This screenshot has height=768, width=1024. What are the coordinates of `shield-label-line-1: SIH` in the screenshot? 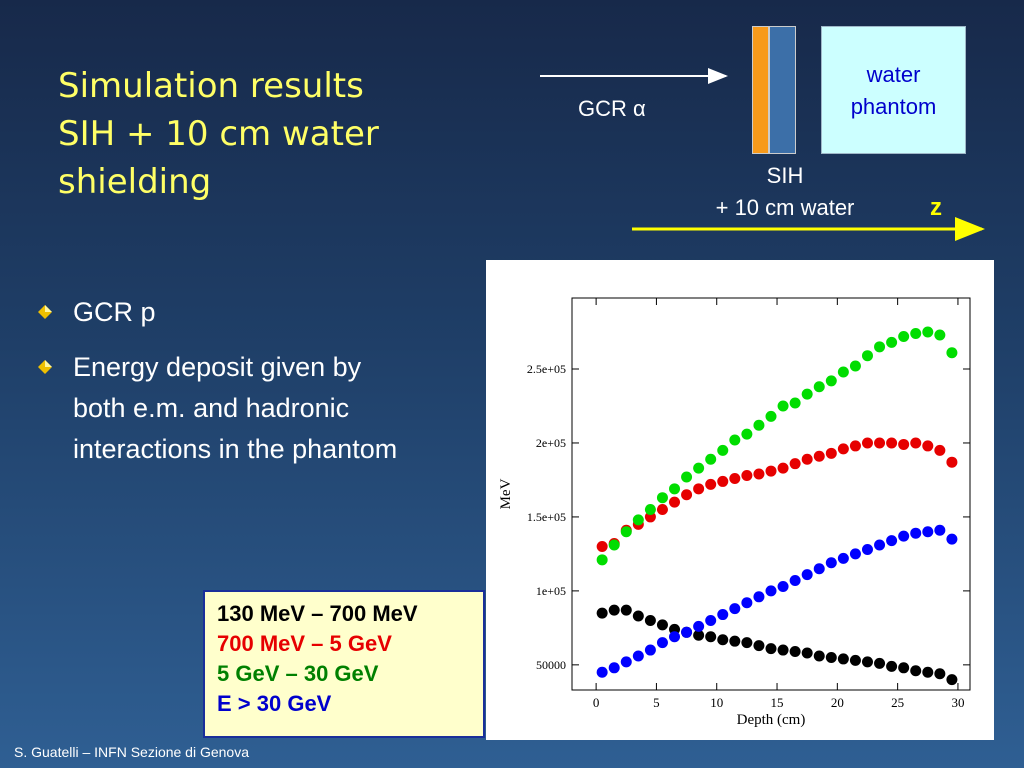 It's located at (785, 175).